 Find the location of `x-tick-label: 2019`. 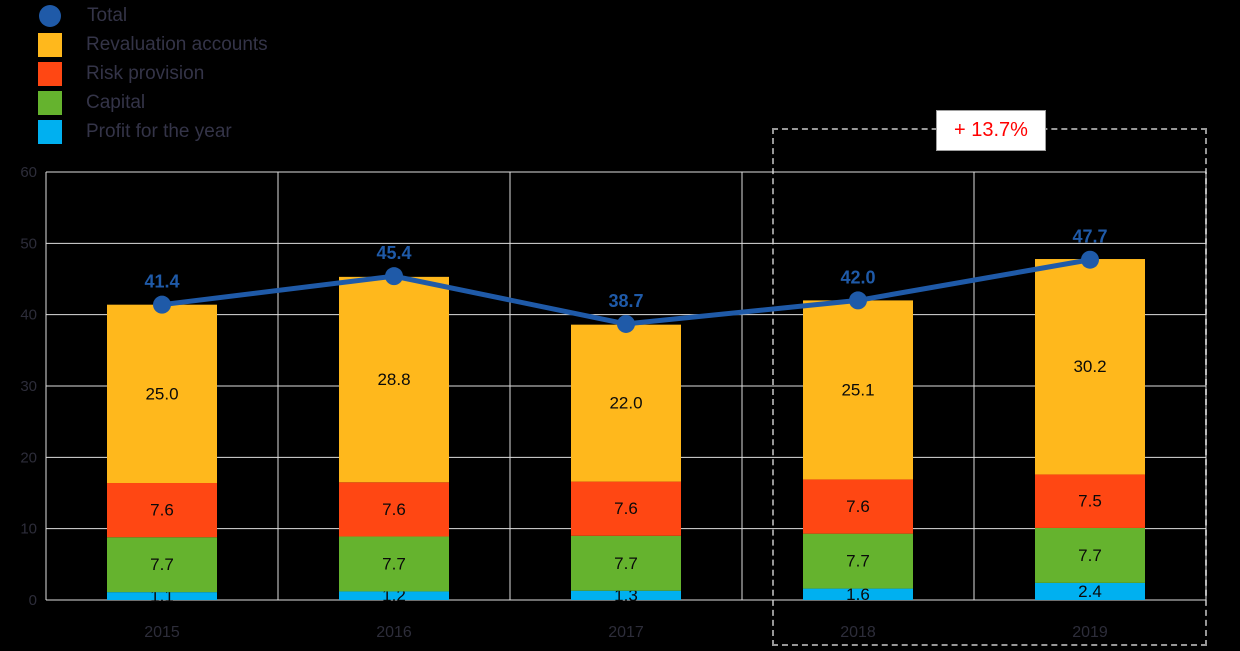

x-tick-label: 2019 is located at coordinates (1090, 632).